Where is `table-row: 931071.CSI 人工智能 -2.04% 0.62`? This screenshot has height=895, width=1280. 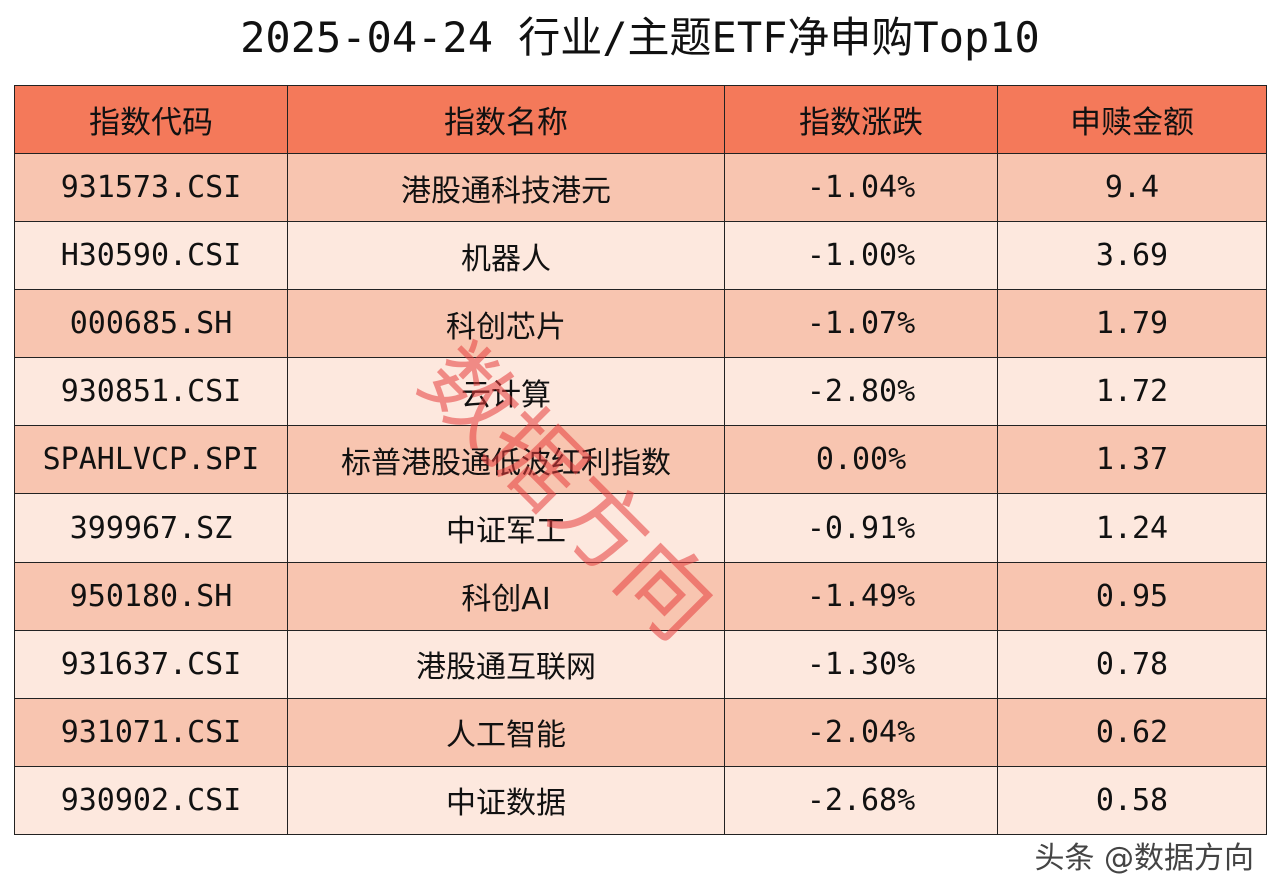
table-row: 931071.CSI 人工智能 -2.04% 0.62 is located at coordinates (640, 732).